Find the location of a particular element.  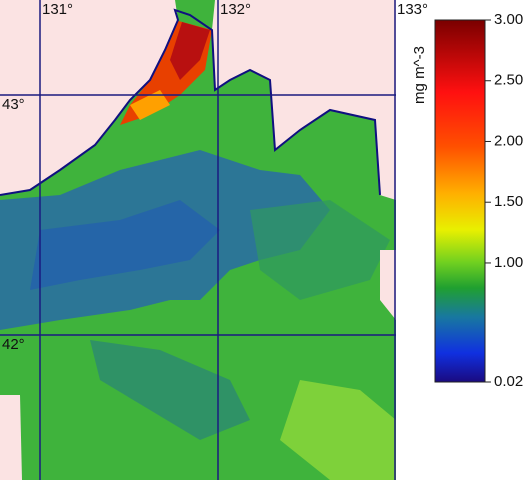

lon-label: 132° is located at coordinates (235, 9).